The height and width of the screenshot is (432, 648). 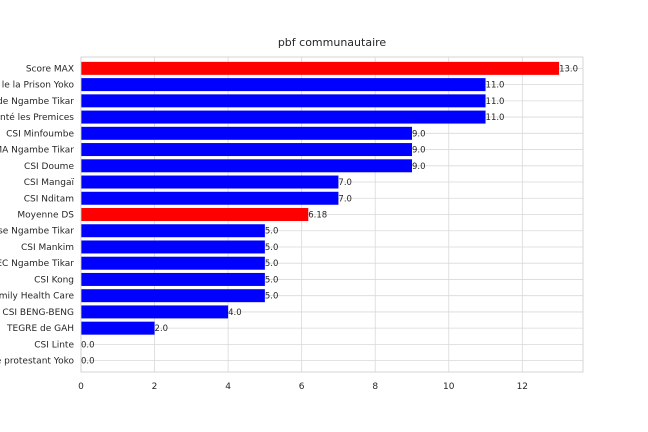 What do you see at coordinates (49, 183) in the screenshot?
I see `category-label: CSI Mangaï` at bounding box center [49, 183].